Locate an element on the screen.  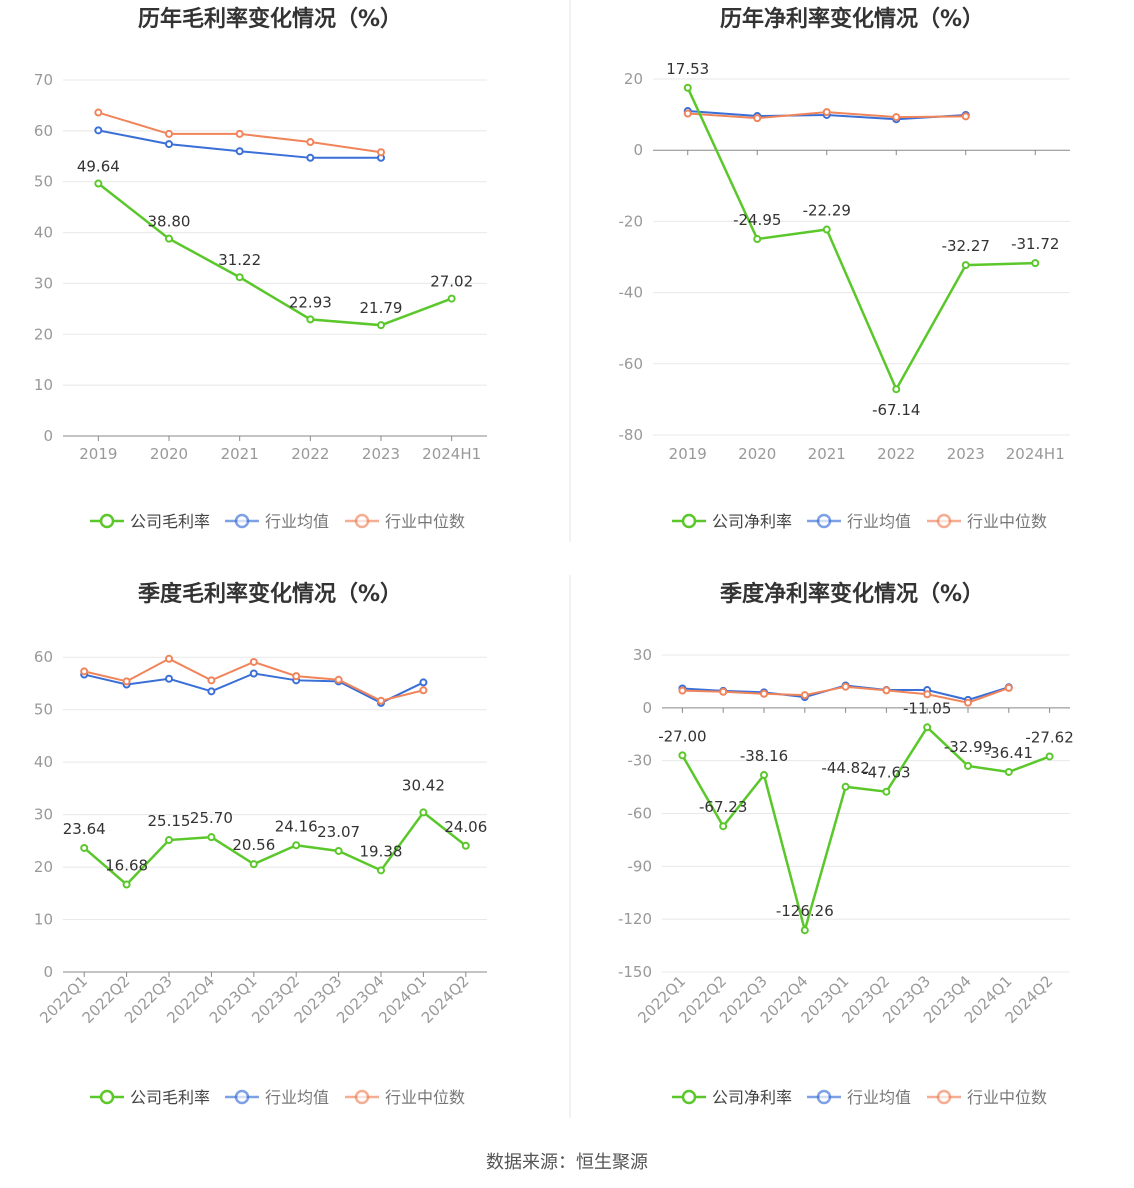
data-label: -27.00 is located at coordinates (682, 736).